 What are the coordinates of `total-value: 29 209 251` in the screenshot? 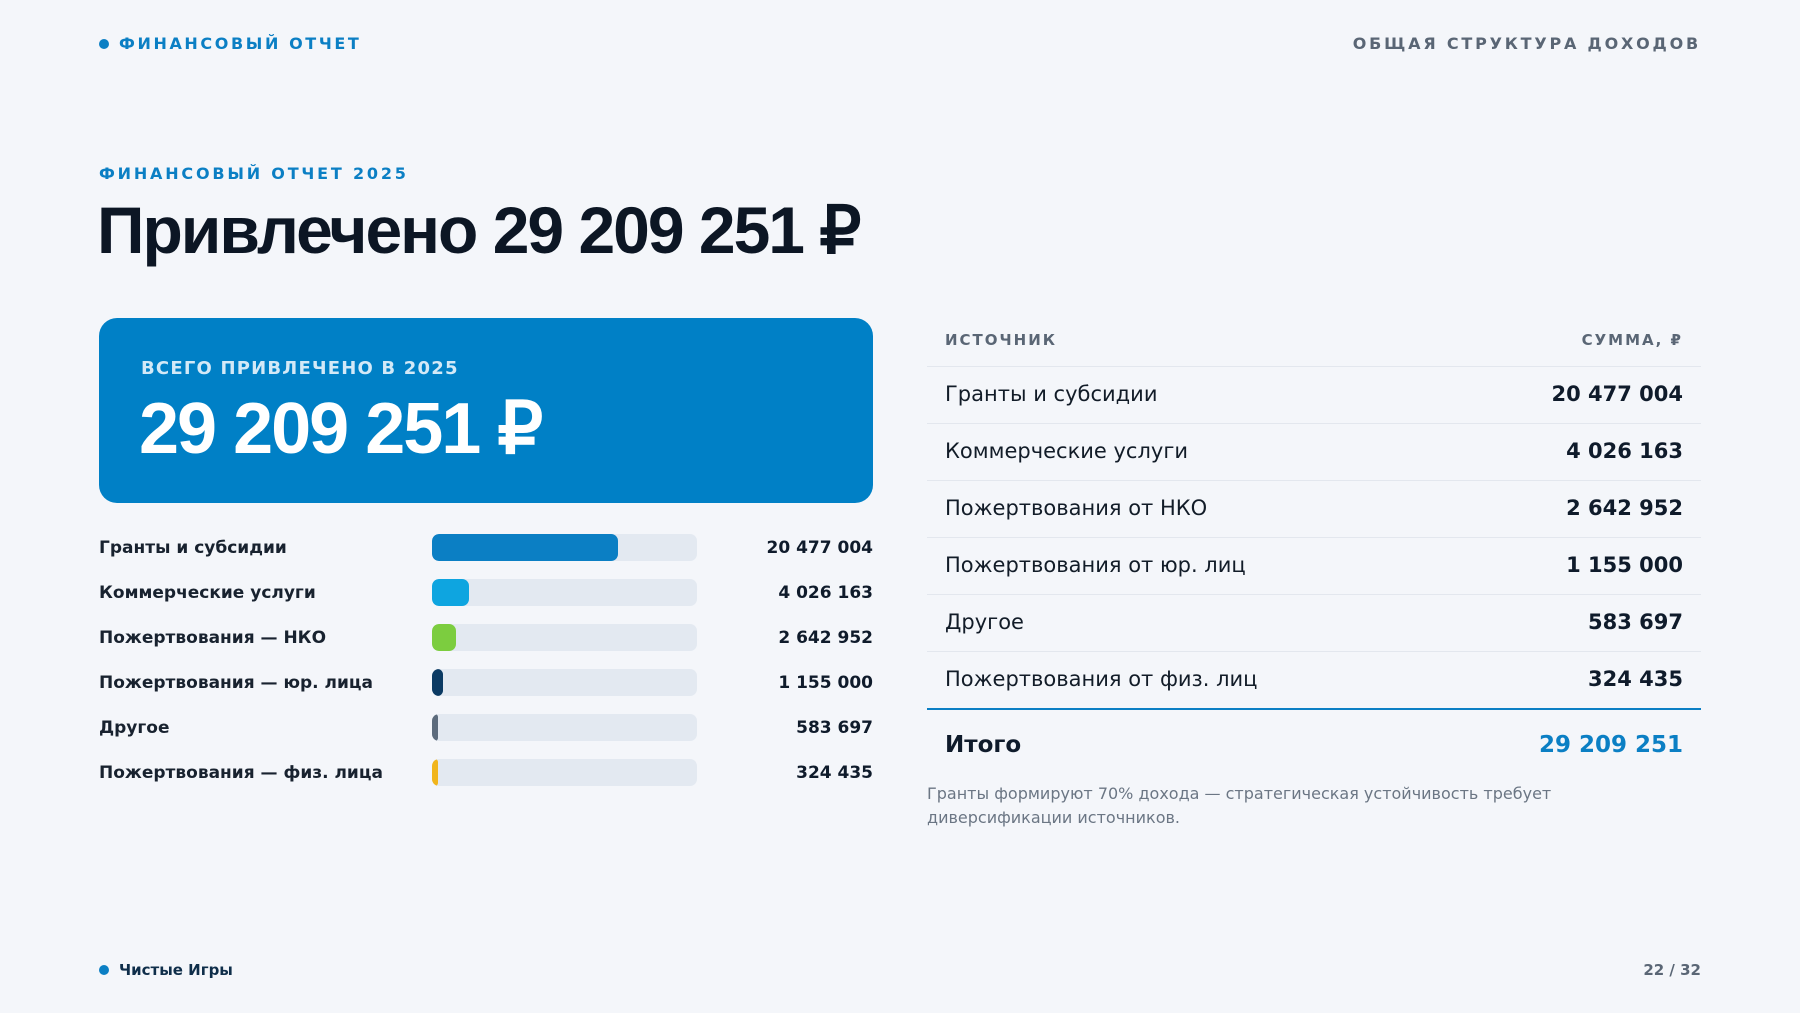 It's located at (1610, 745).